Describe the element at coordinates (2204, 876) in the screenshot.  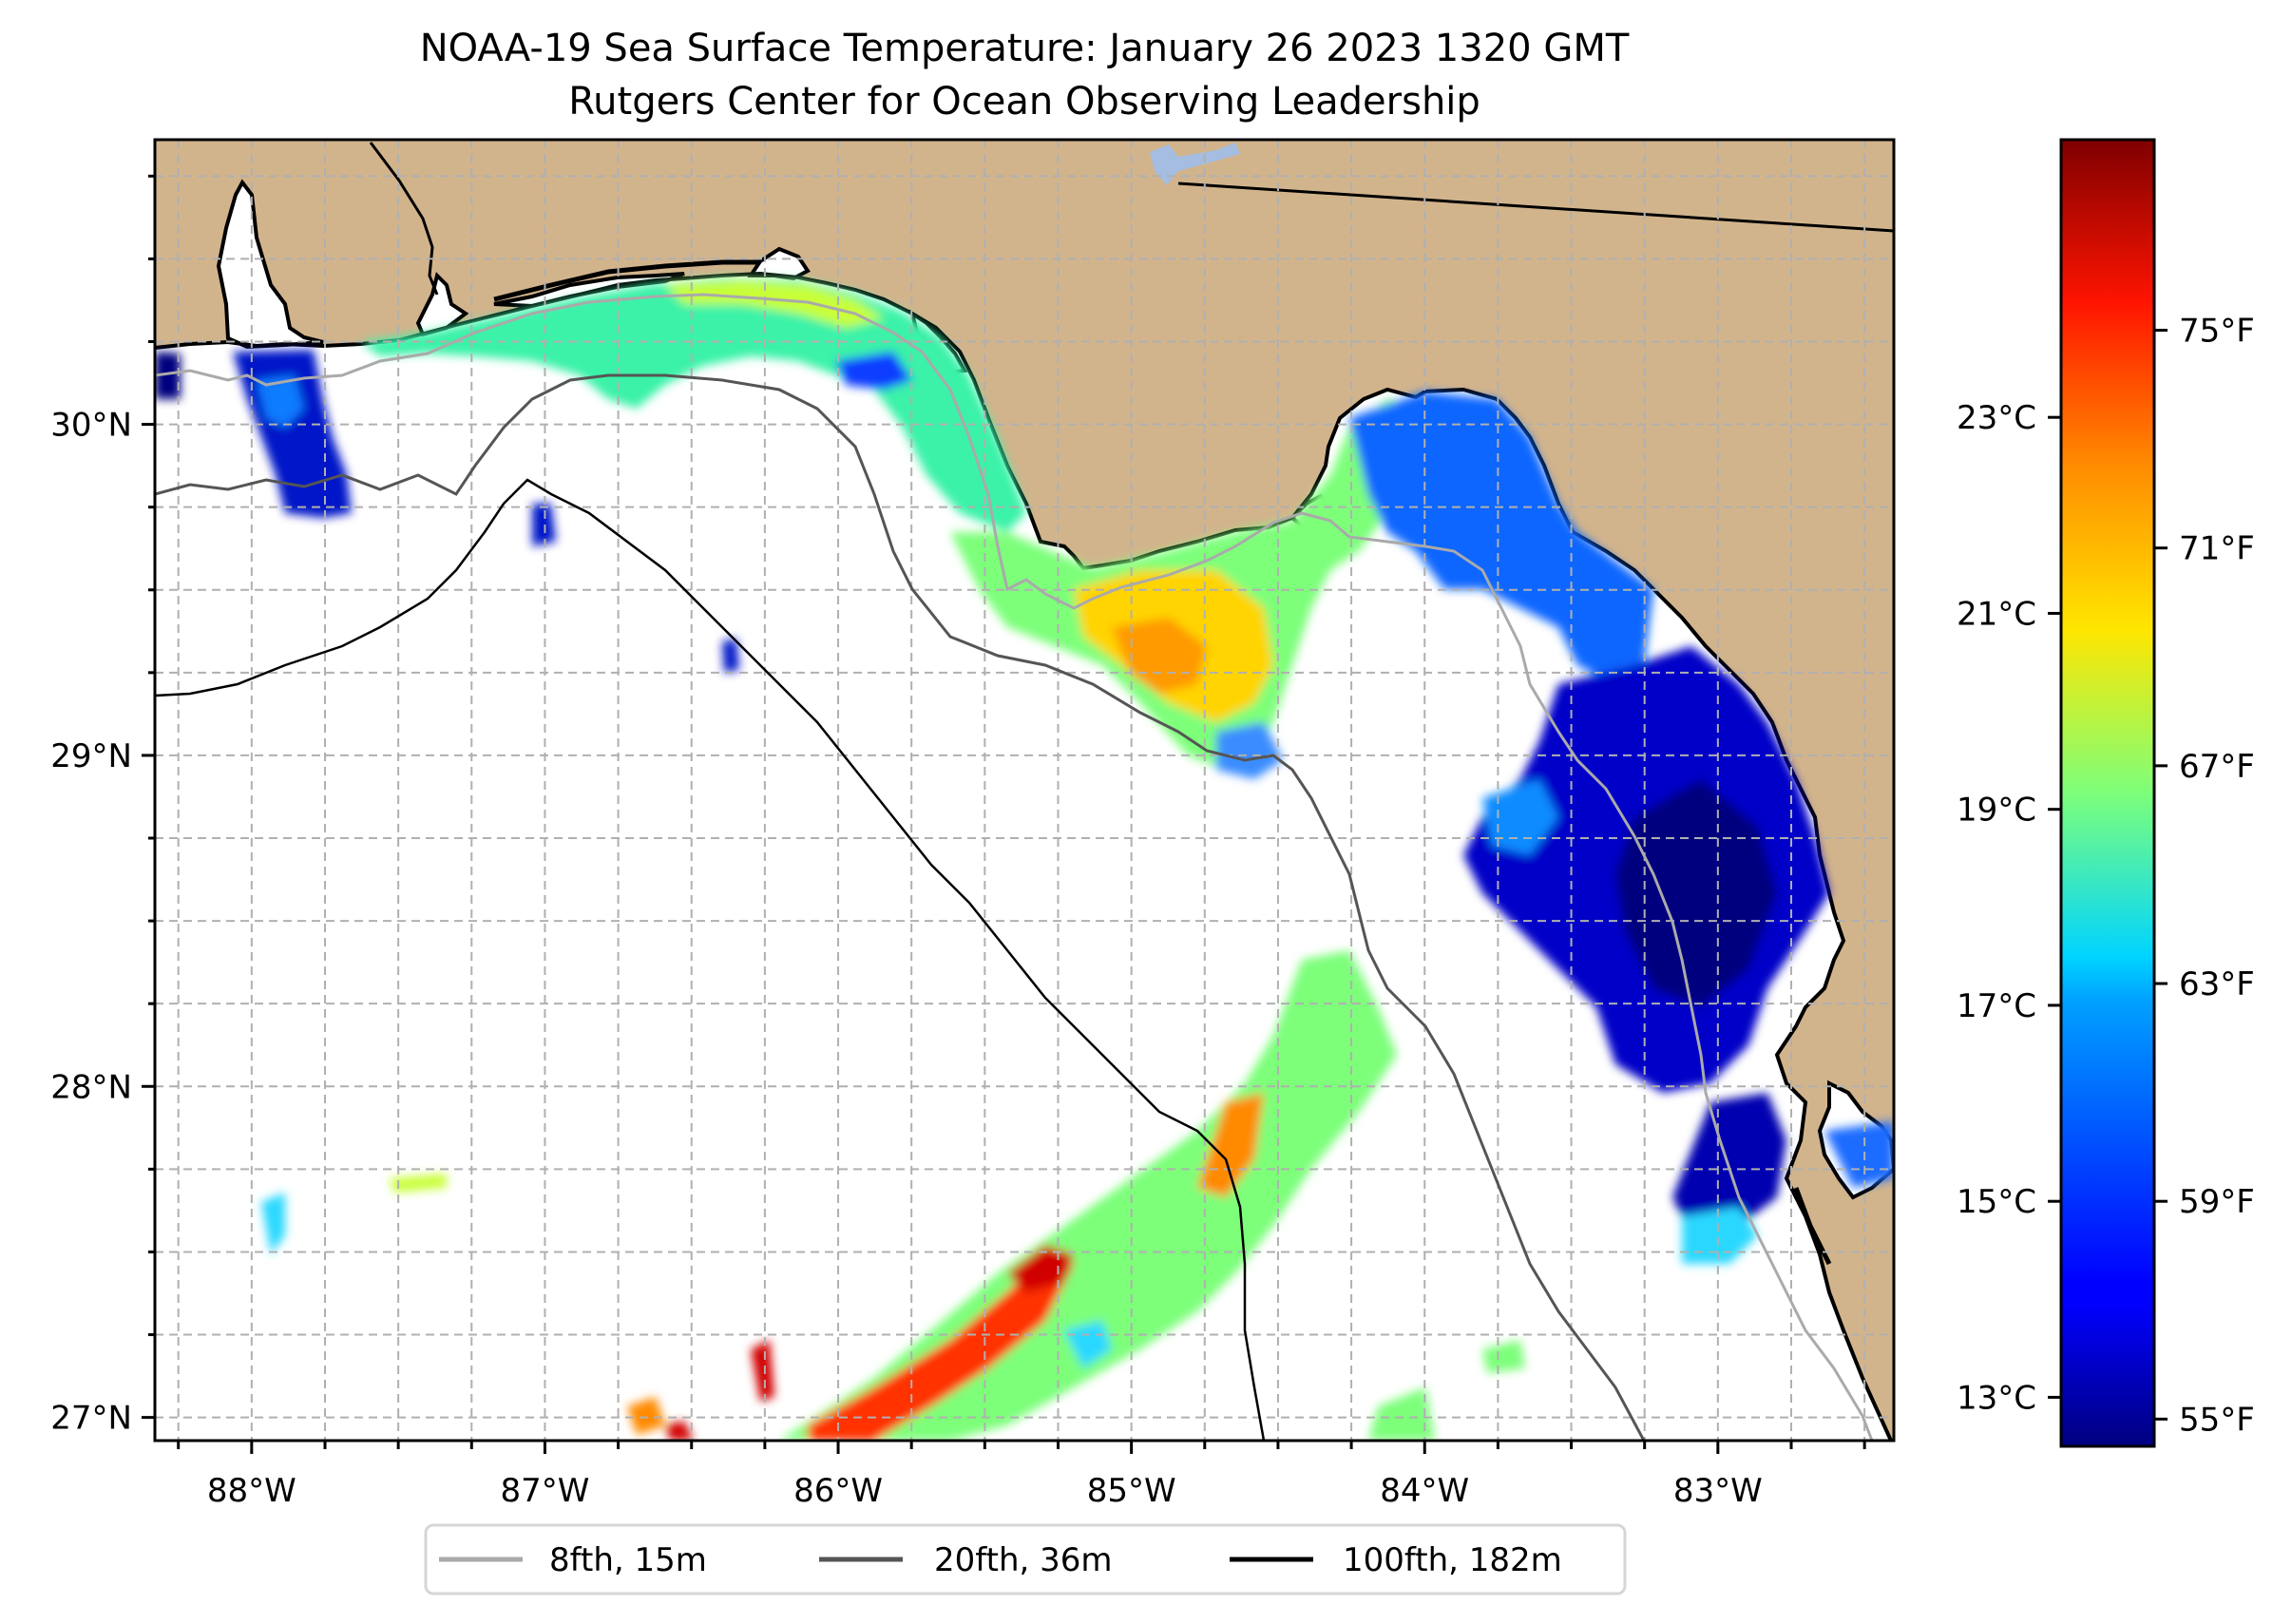
I see `colorbar-fahrenheit-axis: 75°F 71°F 67°F 63°F 59°F 55°F` at that location.